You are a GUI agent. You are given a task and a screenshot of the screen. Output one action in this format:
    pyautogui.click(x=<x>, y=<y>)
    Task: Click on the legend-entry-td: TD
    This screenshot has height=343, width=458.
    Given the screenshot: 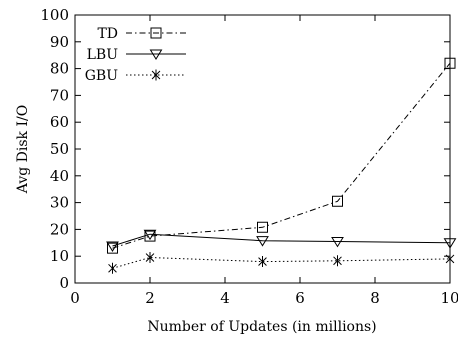 What is the action you would take?
    pyautogui.click(x=141, y=34)
    